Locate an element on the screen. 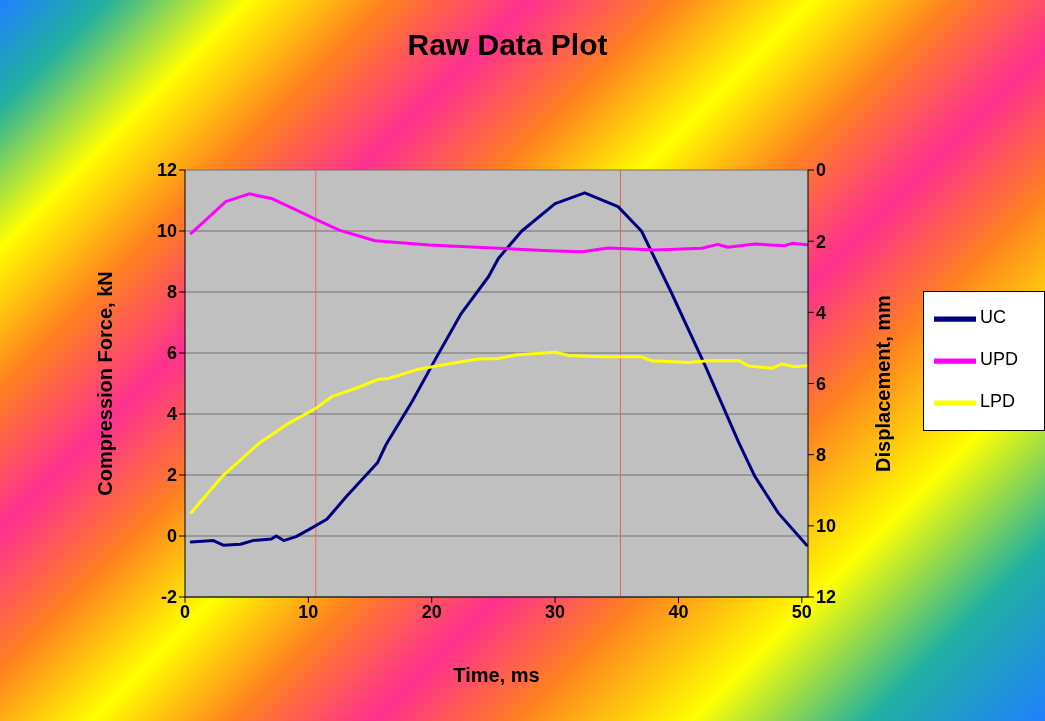 The image size is (1045, 721). y-axis-title: Compression Force, kN is located at coordinates (105, 383).